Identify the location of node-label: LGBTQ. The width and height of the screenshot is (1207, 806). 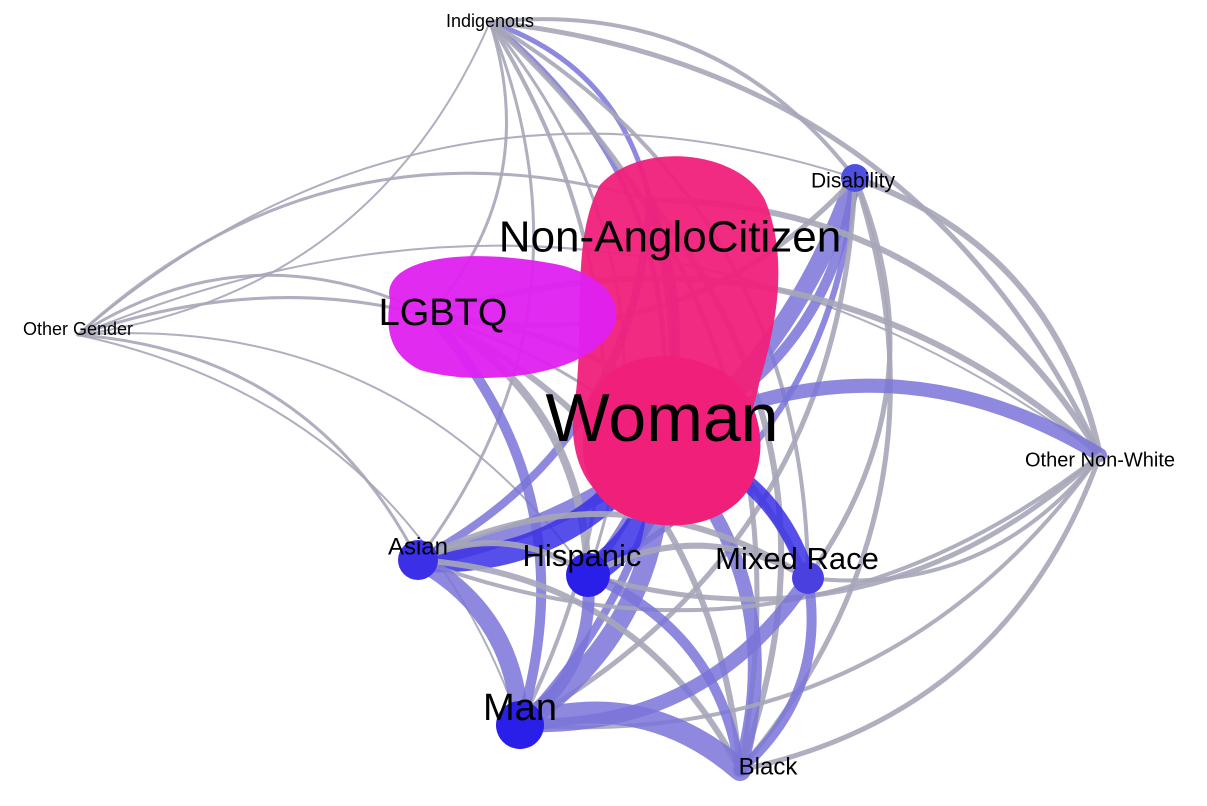
(443, 313).